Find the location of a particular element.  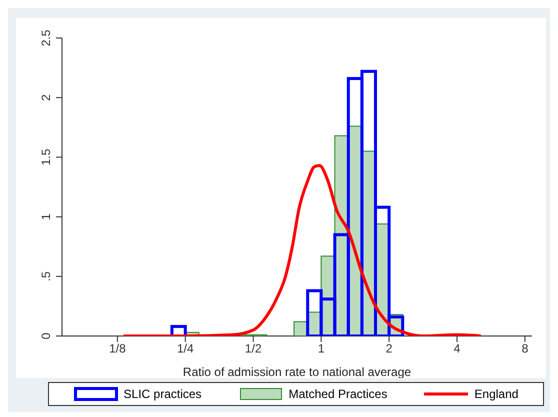

y-tick-label: 0 is located at coordinates (46, 336).